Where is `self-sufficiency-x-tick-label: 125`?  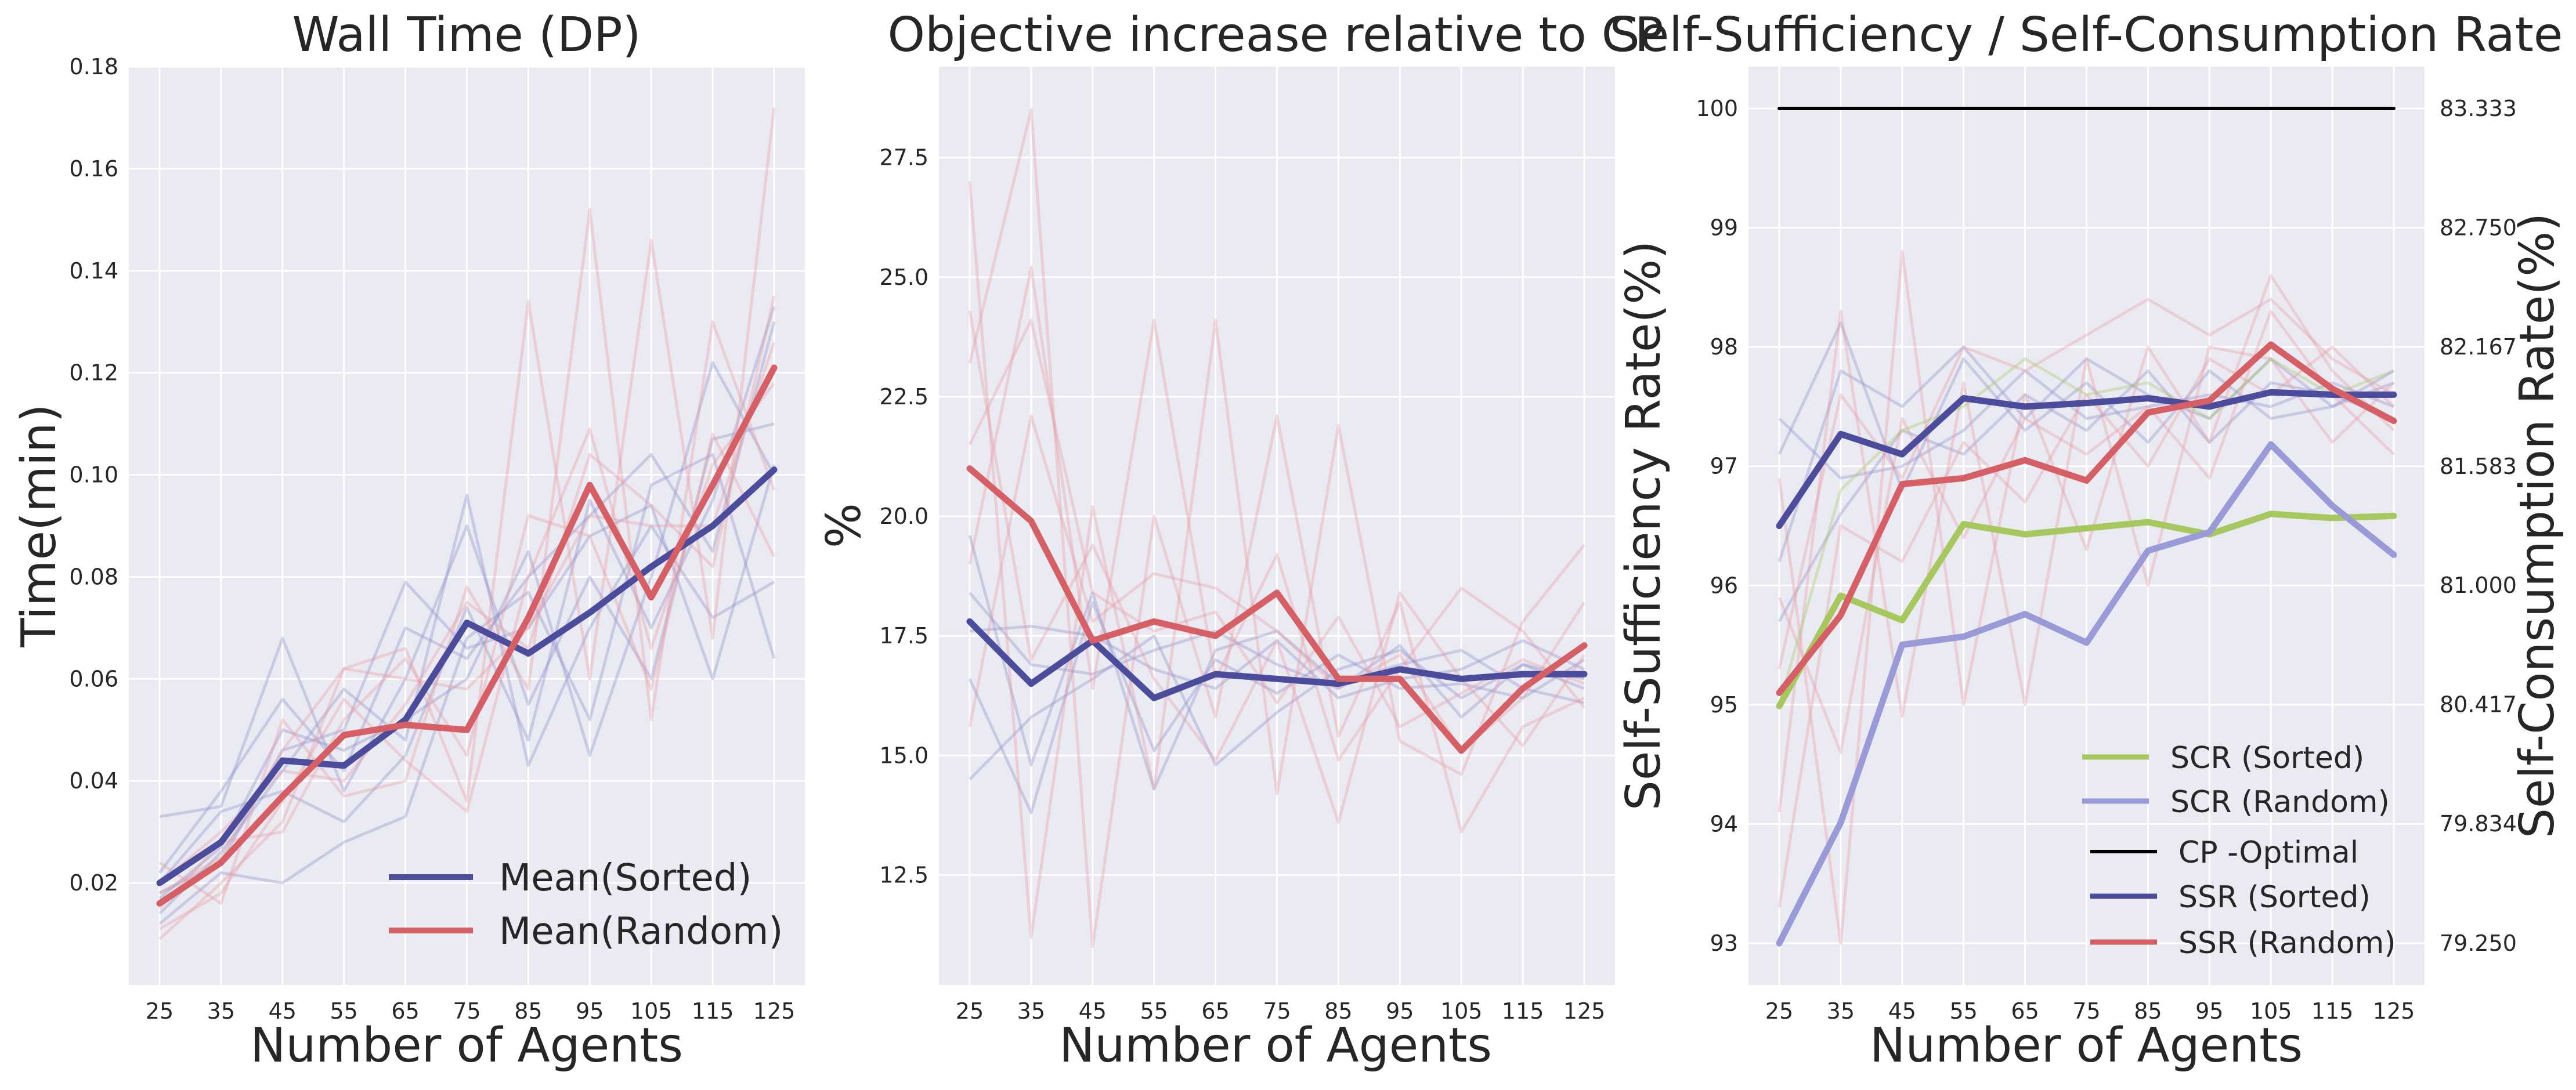
self-sufficiency-x-tick-label: 125 is located at coordinates (2394, 1011).